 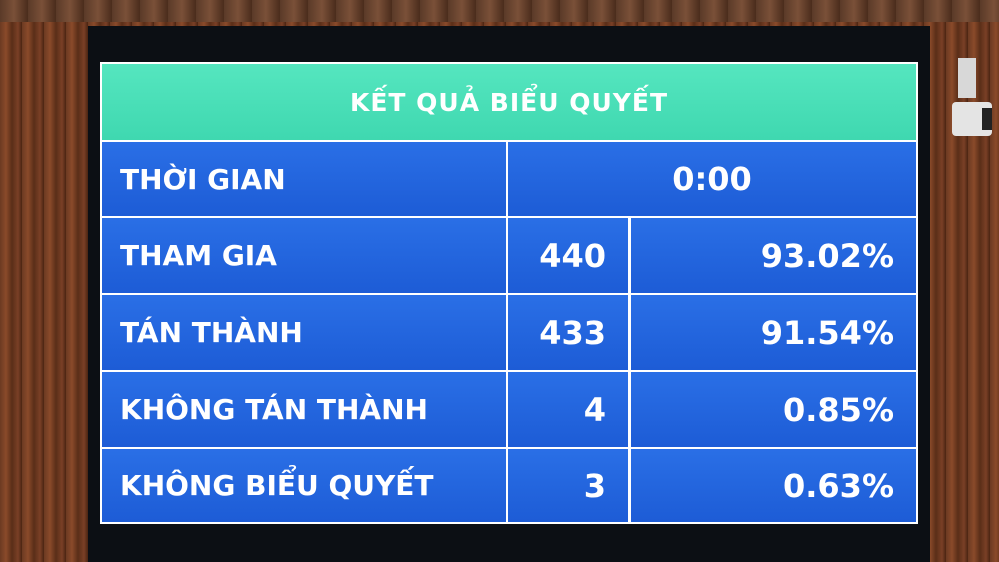 What do you see at coordinates (972, 97) in the screenshot?
I see `security-camera-icon` at bounding box center [972, 97].